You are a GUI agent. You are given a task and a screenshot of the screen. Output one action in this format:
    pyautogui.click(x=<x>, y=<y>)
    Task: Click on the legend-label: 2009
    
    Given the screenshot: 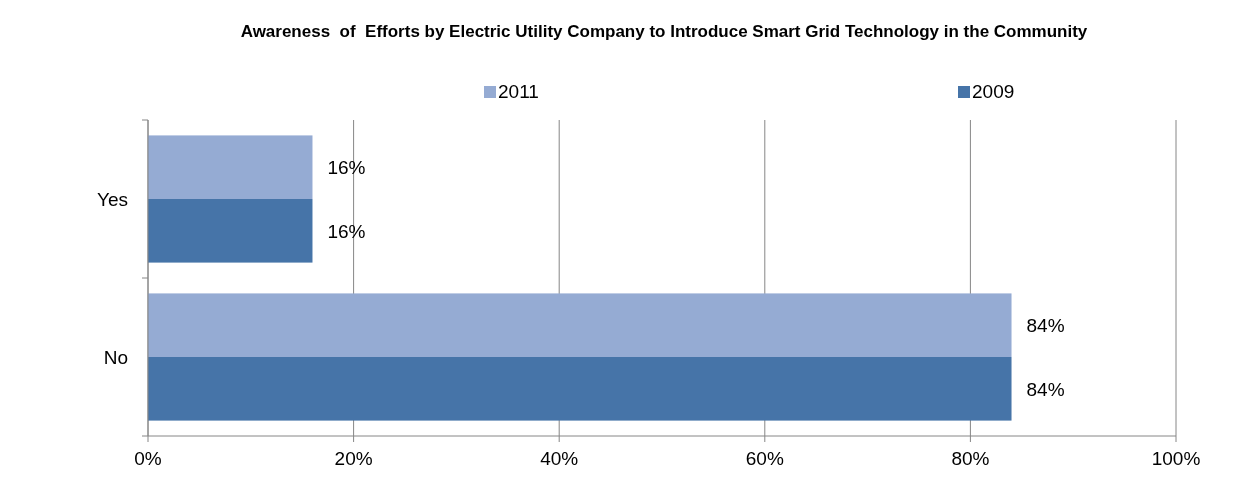 What is the action you would take?
    pyautogui.click(x=993, y=91)
    